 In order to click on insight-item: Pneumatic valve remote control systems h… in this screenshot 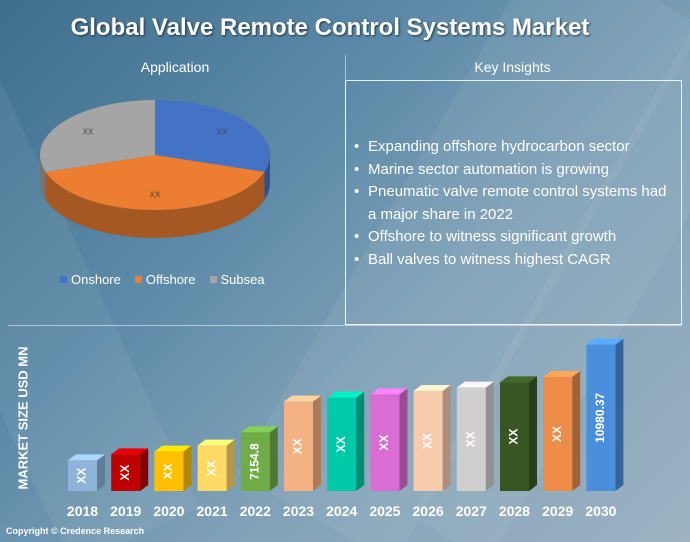, I will do `click(513, 203)`.